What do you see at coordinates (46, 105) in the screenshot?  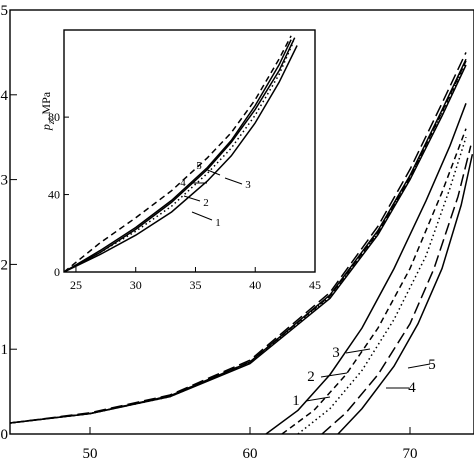 I see `inset-y-axis-label-unit: , MPa` at bounding box center [46, 105].